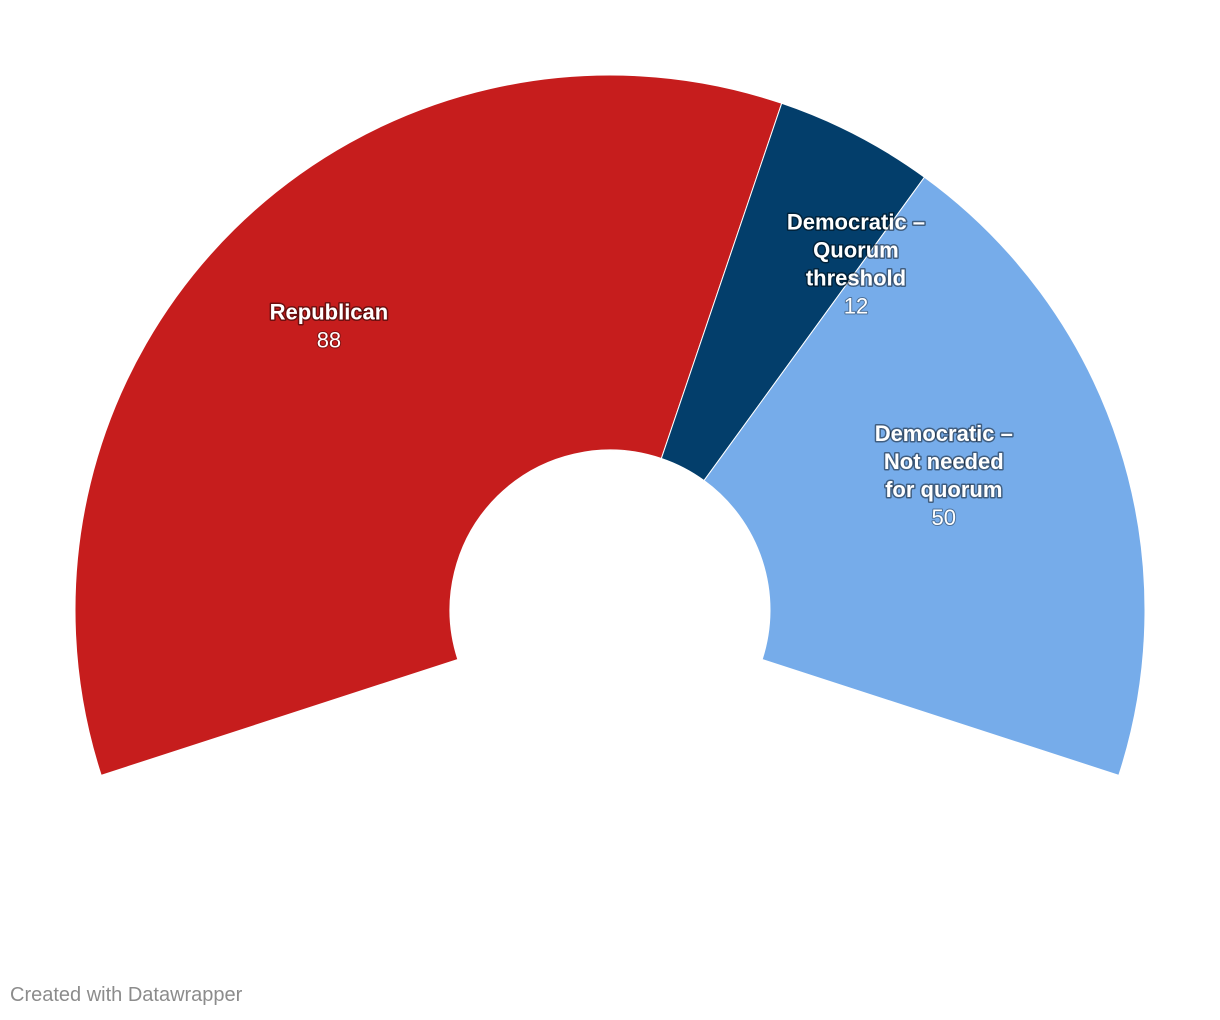  Describe the element at coordinates (329, 339) in the screenshot. I see `slice-value-0: 88` at that location.